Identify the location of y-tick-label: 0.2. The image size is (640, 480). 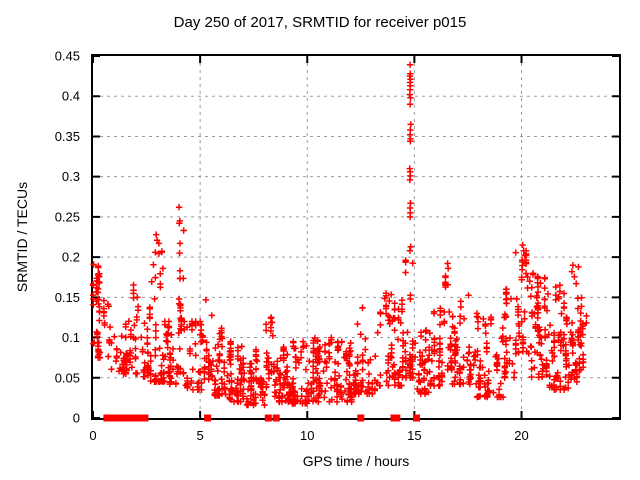
(71, 257).